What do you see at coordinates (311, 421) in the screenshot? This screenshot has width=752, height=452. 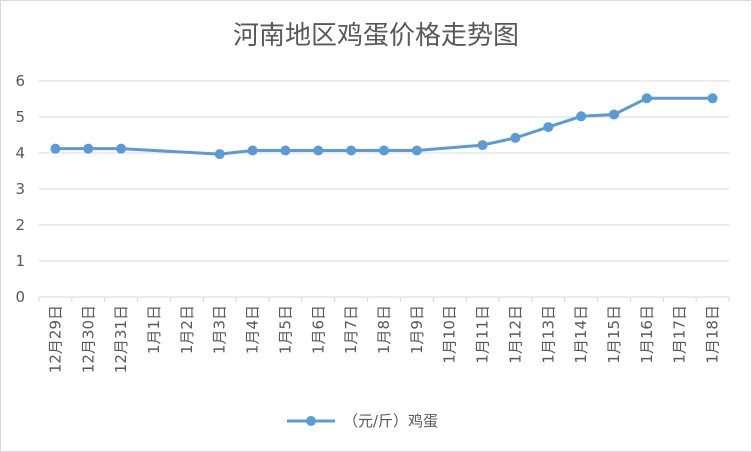 I see `legend-marker` at bounding box center [311, 421].